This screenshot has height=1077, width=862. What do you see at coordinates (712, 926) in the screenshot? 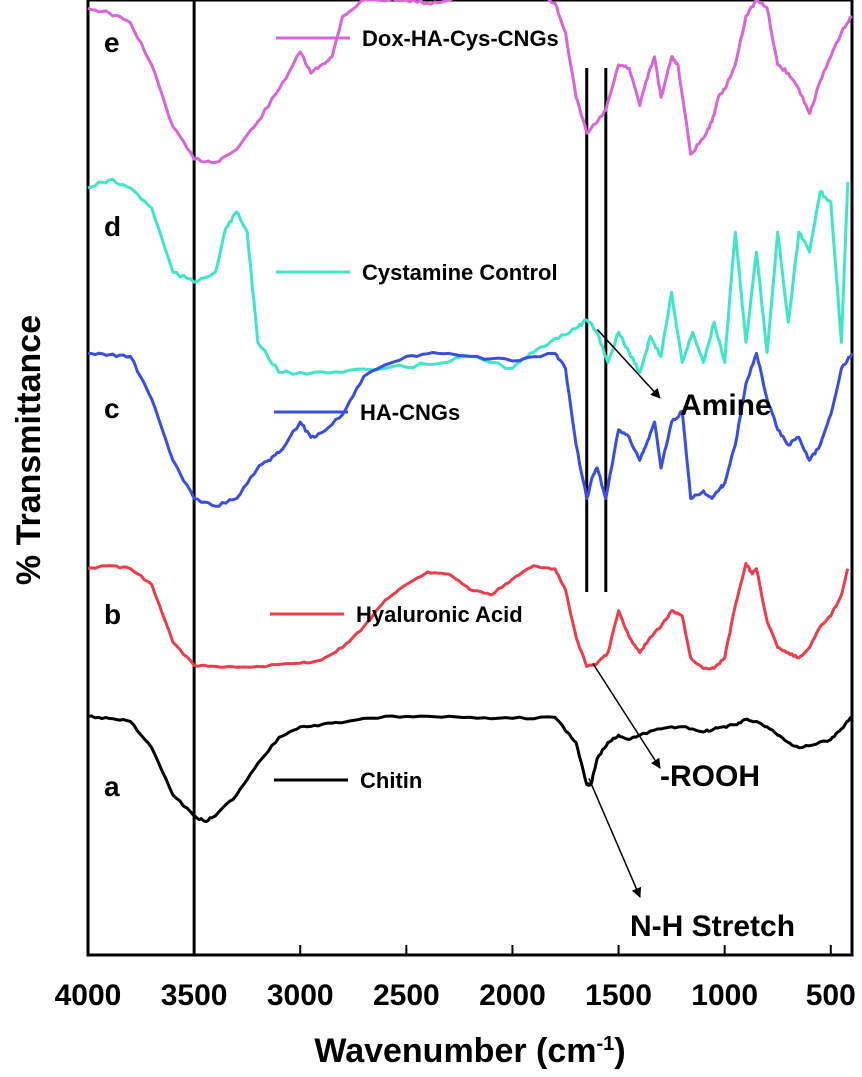
I see `annotation-label: N-H Stretch` at bounding box center [712, 926].